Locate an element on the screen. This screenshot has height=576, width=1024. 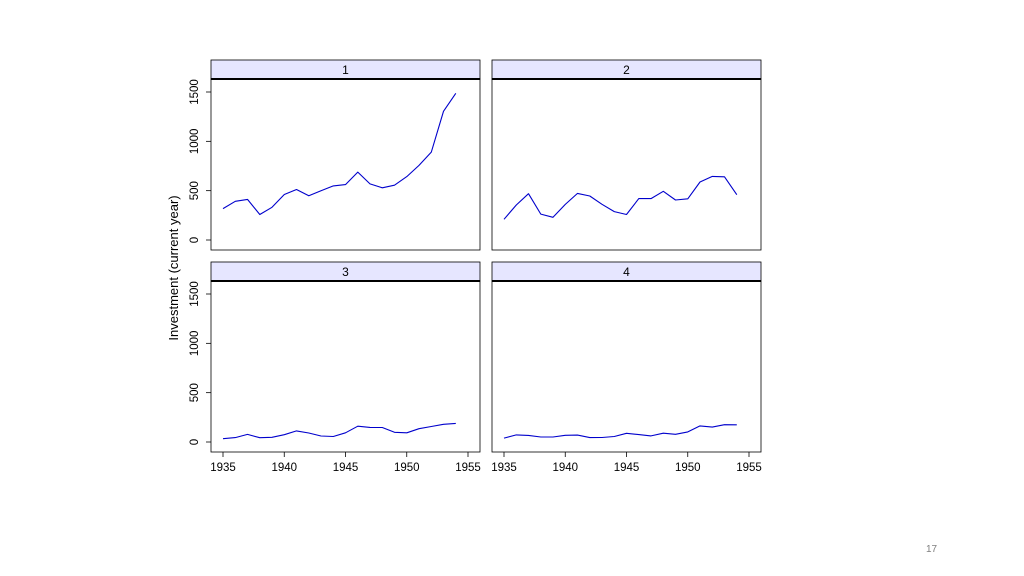
slide-number: 17 is located at coordinates (932, 549).